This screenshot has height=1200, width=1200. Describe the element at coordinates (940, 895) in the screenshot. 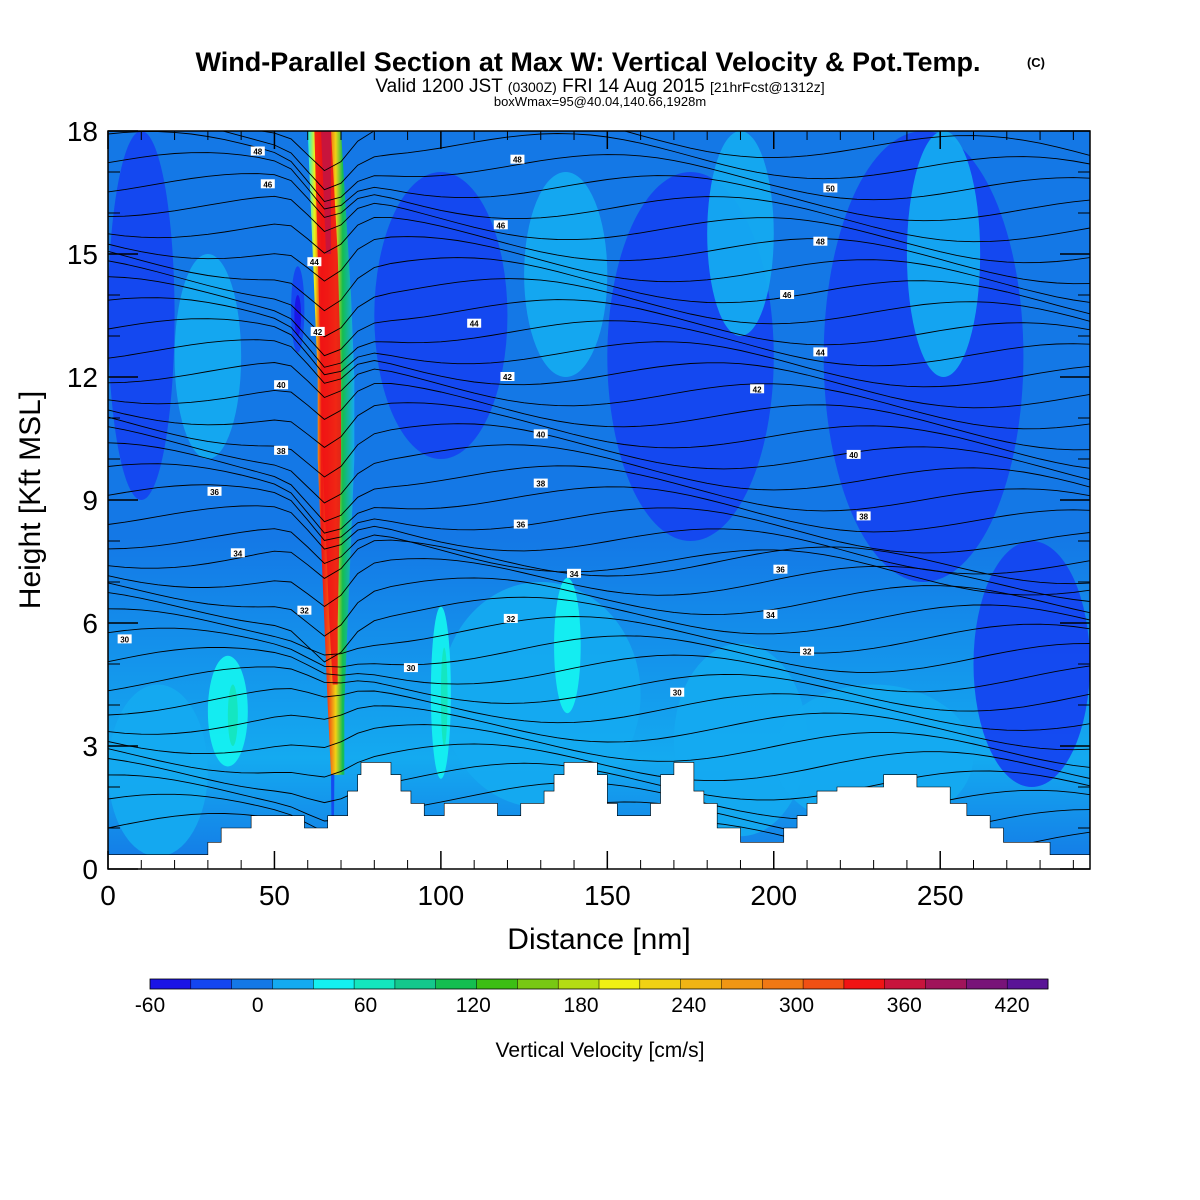

I see `x-tick-label: 250` at that location.